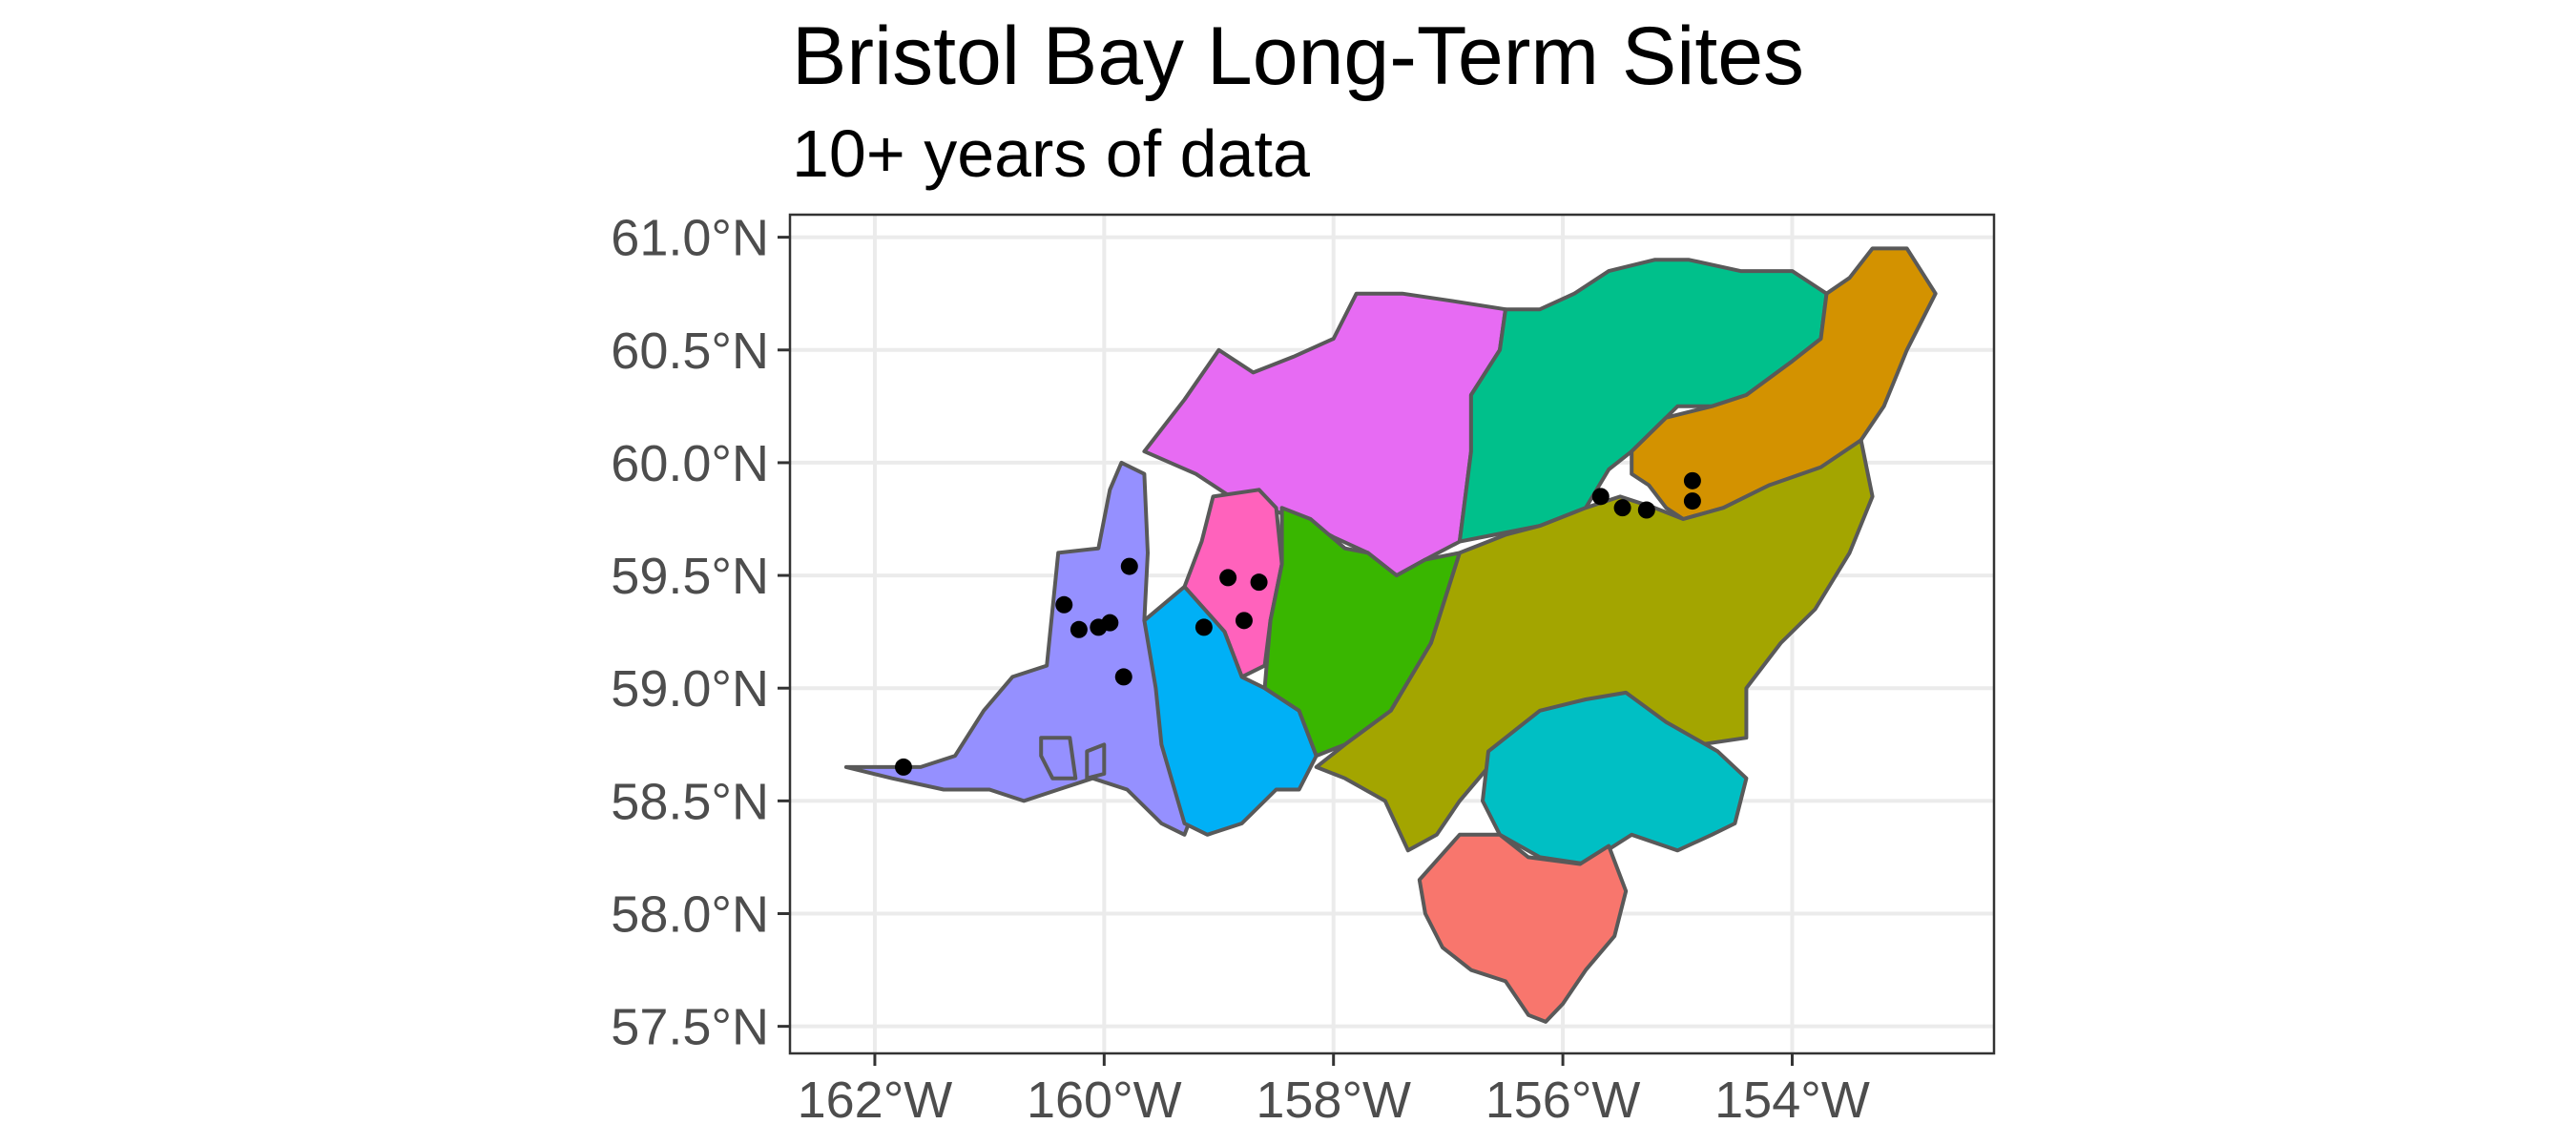 This screenshot has height=1145, width=2576. I want to click on long-term-sites, so click(1297, 624).